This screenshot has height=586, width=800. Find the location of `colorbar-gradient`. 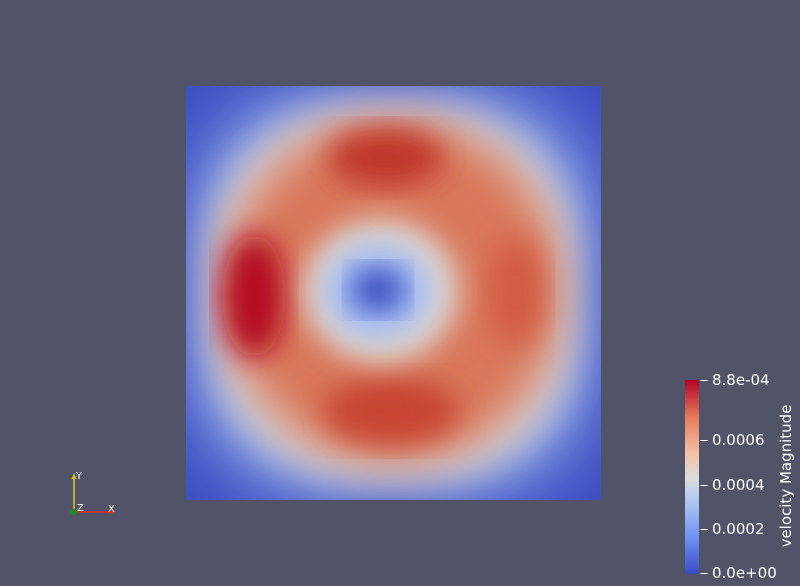

colorbar-gradient is located at coordinates (692, 477).